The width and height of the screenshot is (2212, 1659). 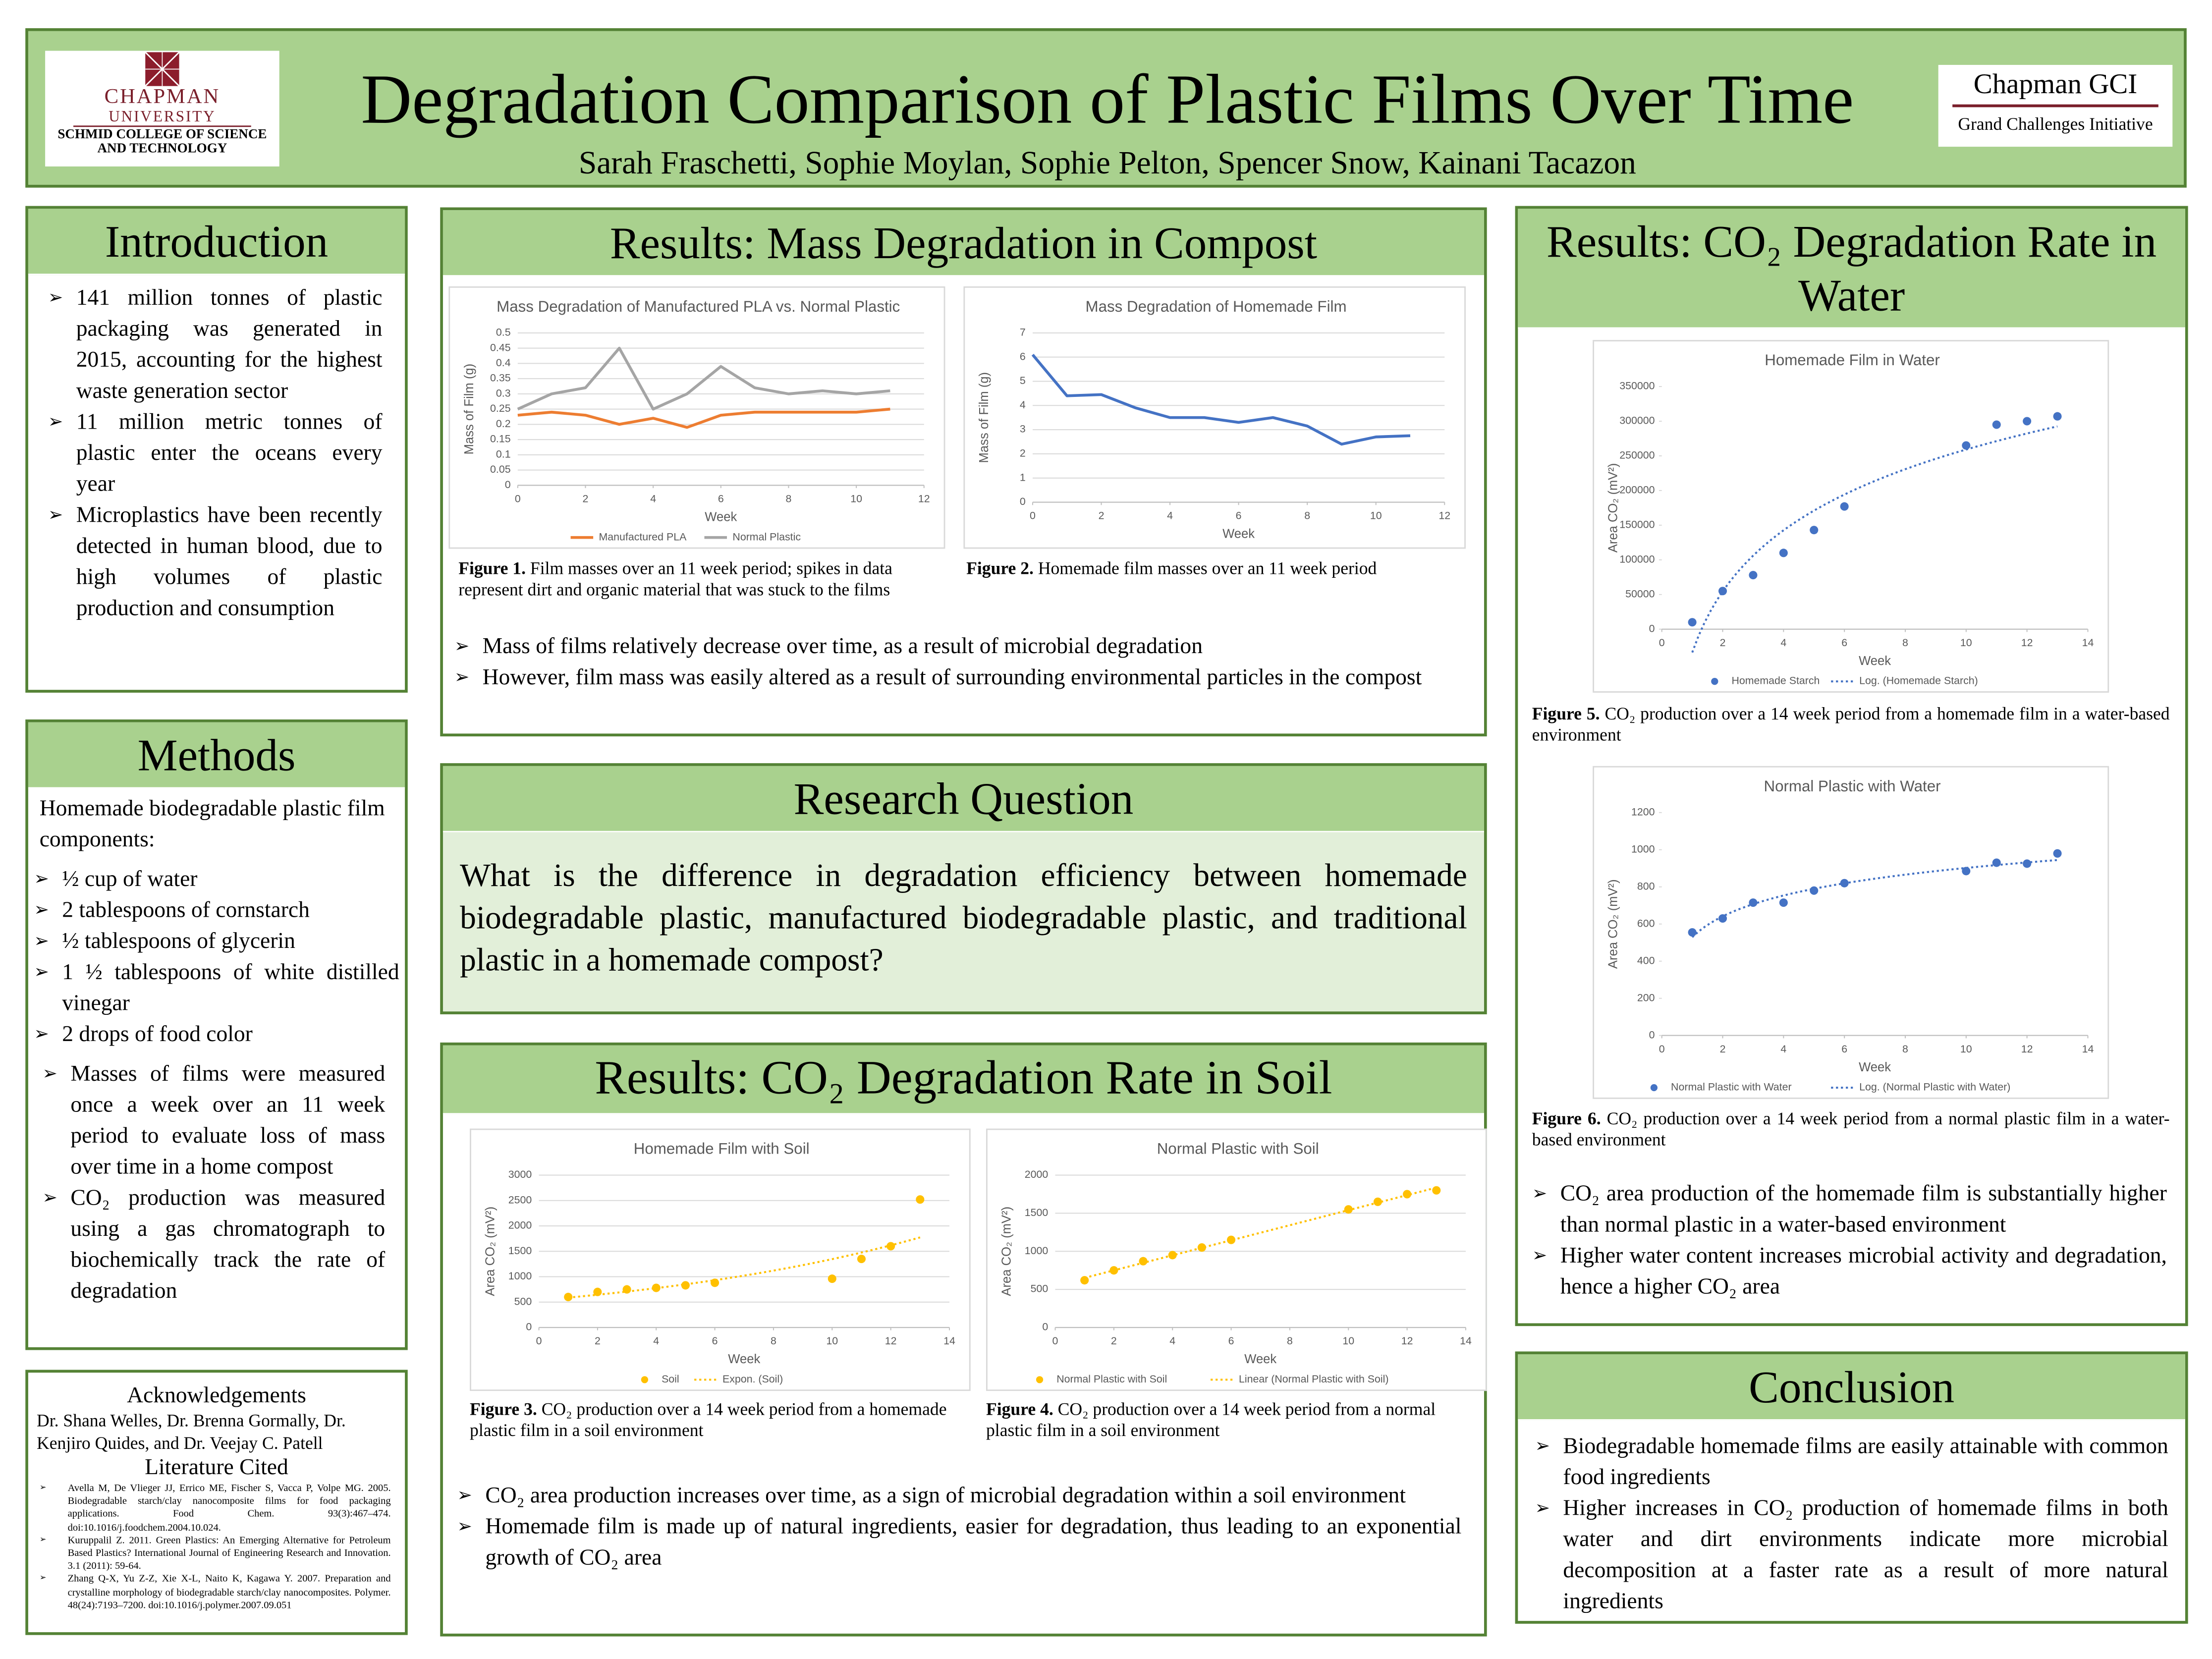 What do you see at coordinates (503, 363) in the screenshot?
I see `y-tick-label: 0.4` at bounding box center [503, 363].